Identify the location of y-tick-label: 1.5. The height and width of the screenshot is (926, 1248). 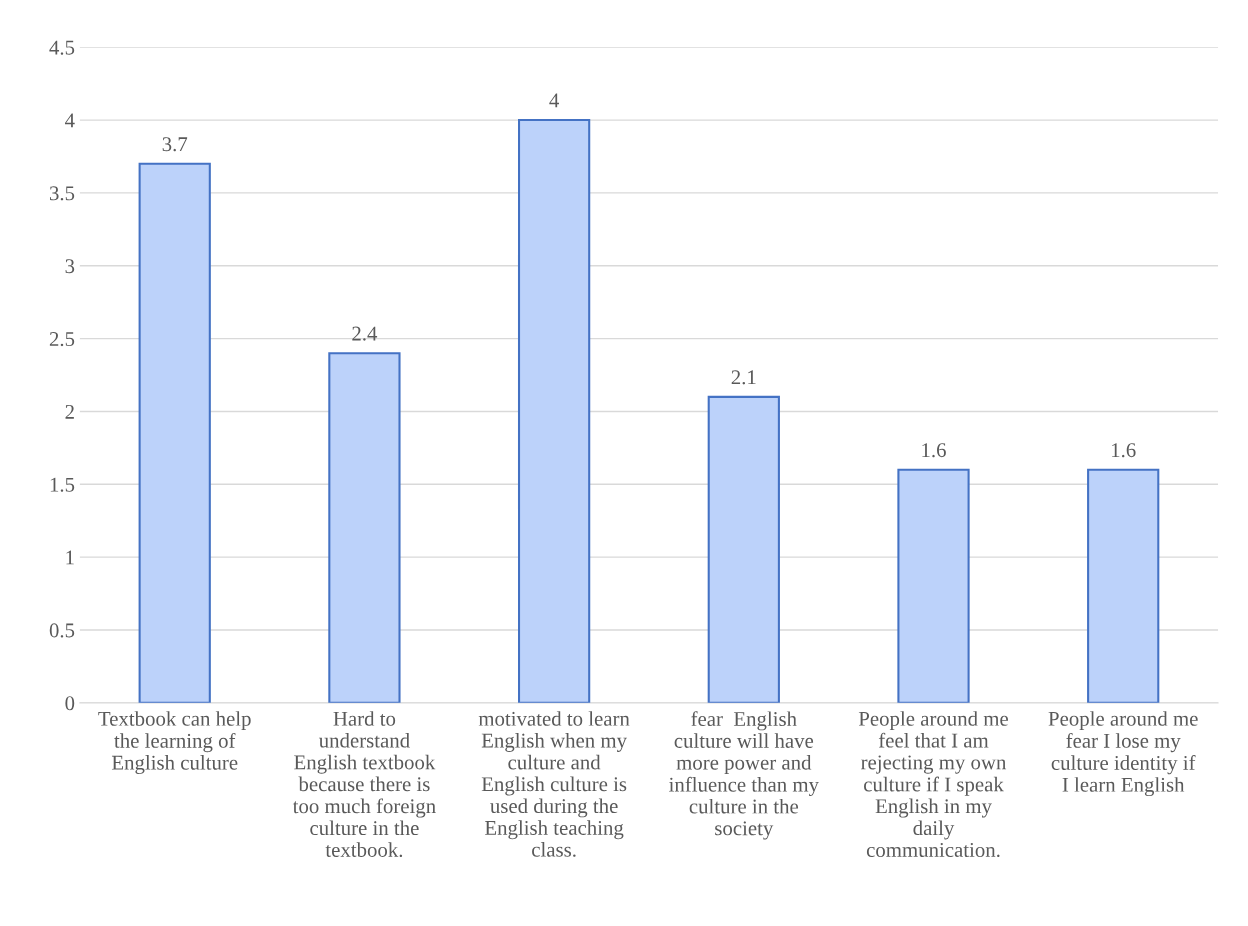
(62, 484).